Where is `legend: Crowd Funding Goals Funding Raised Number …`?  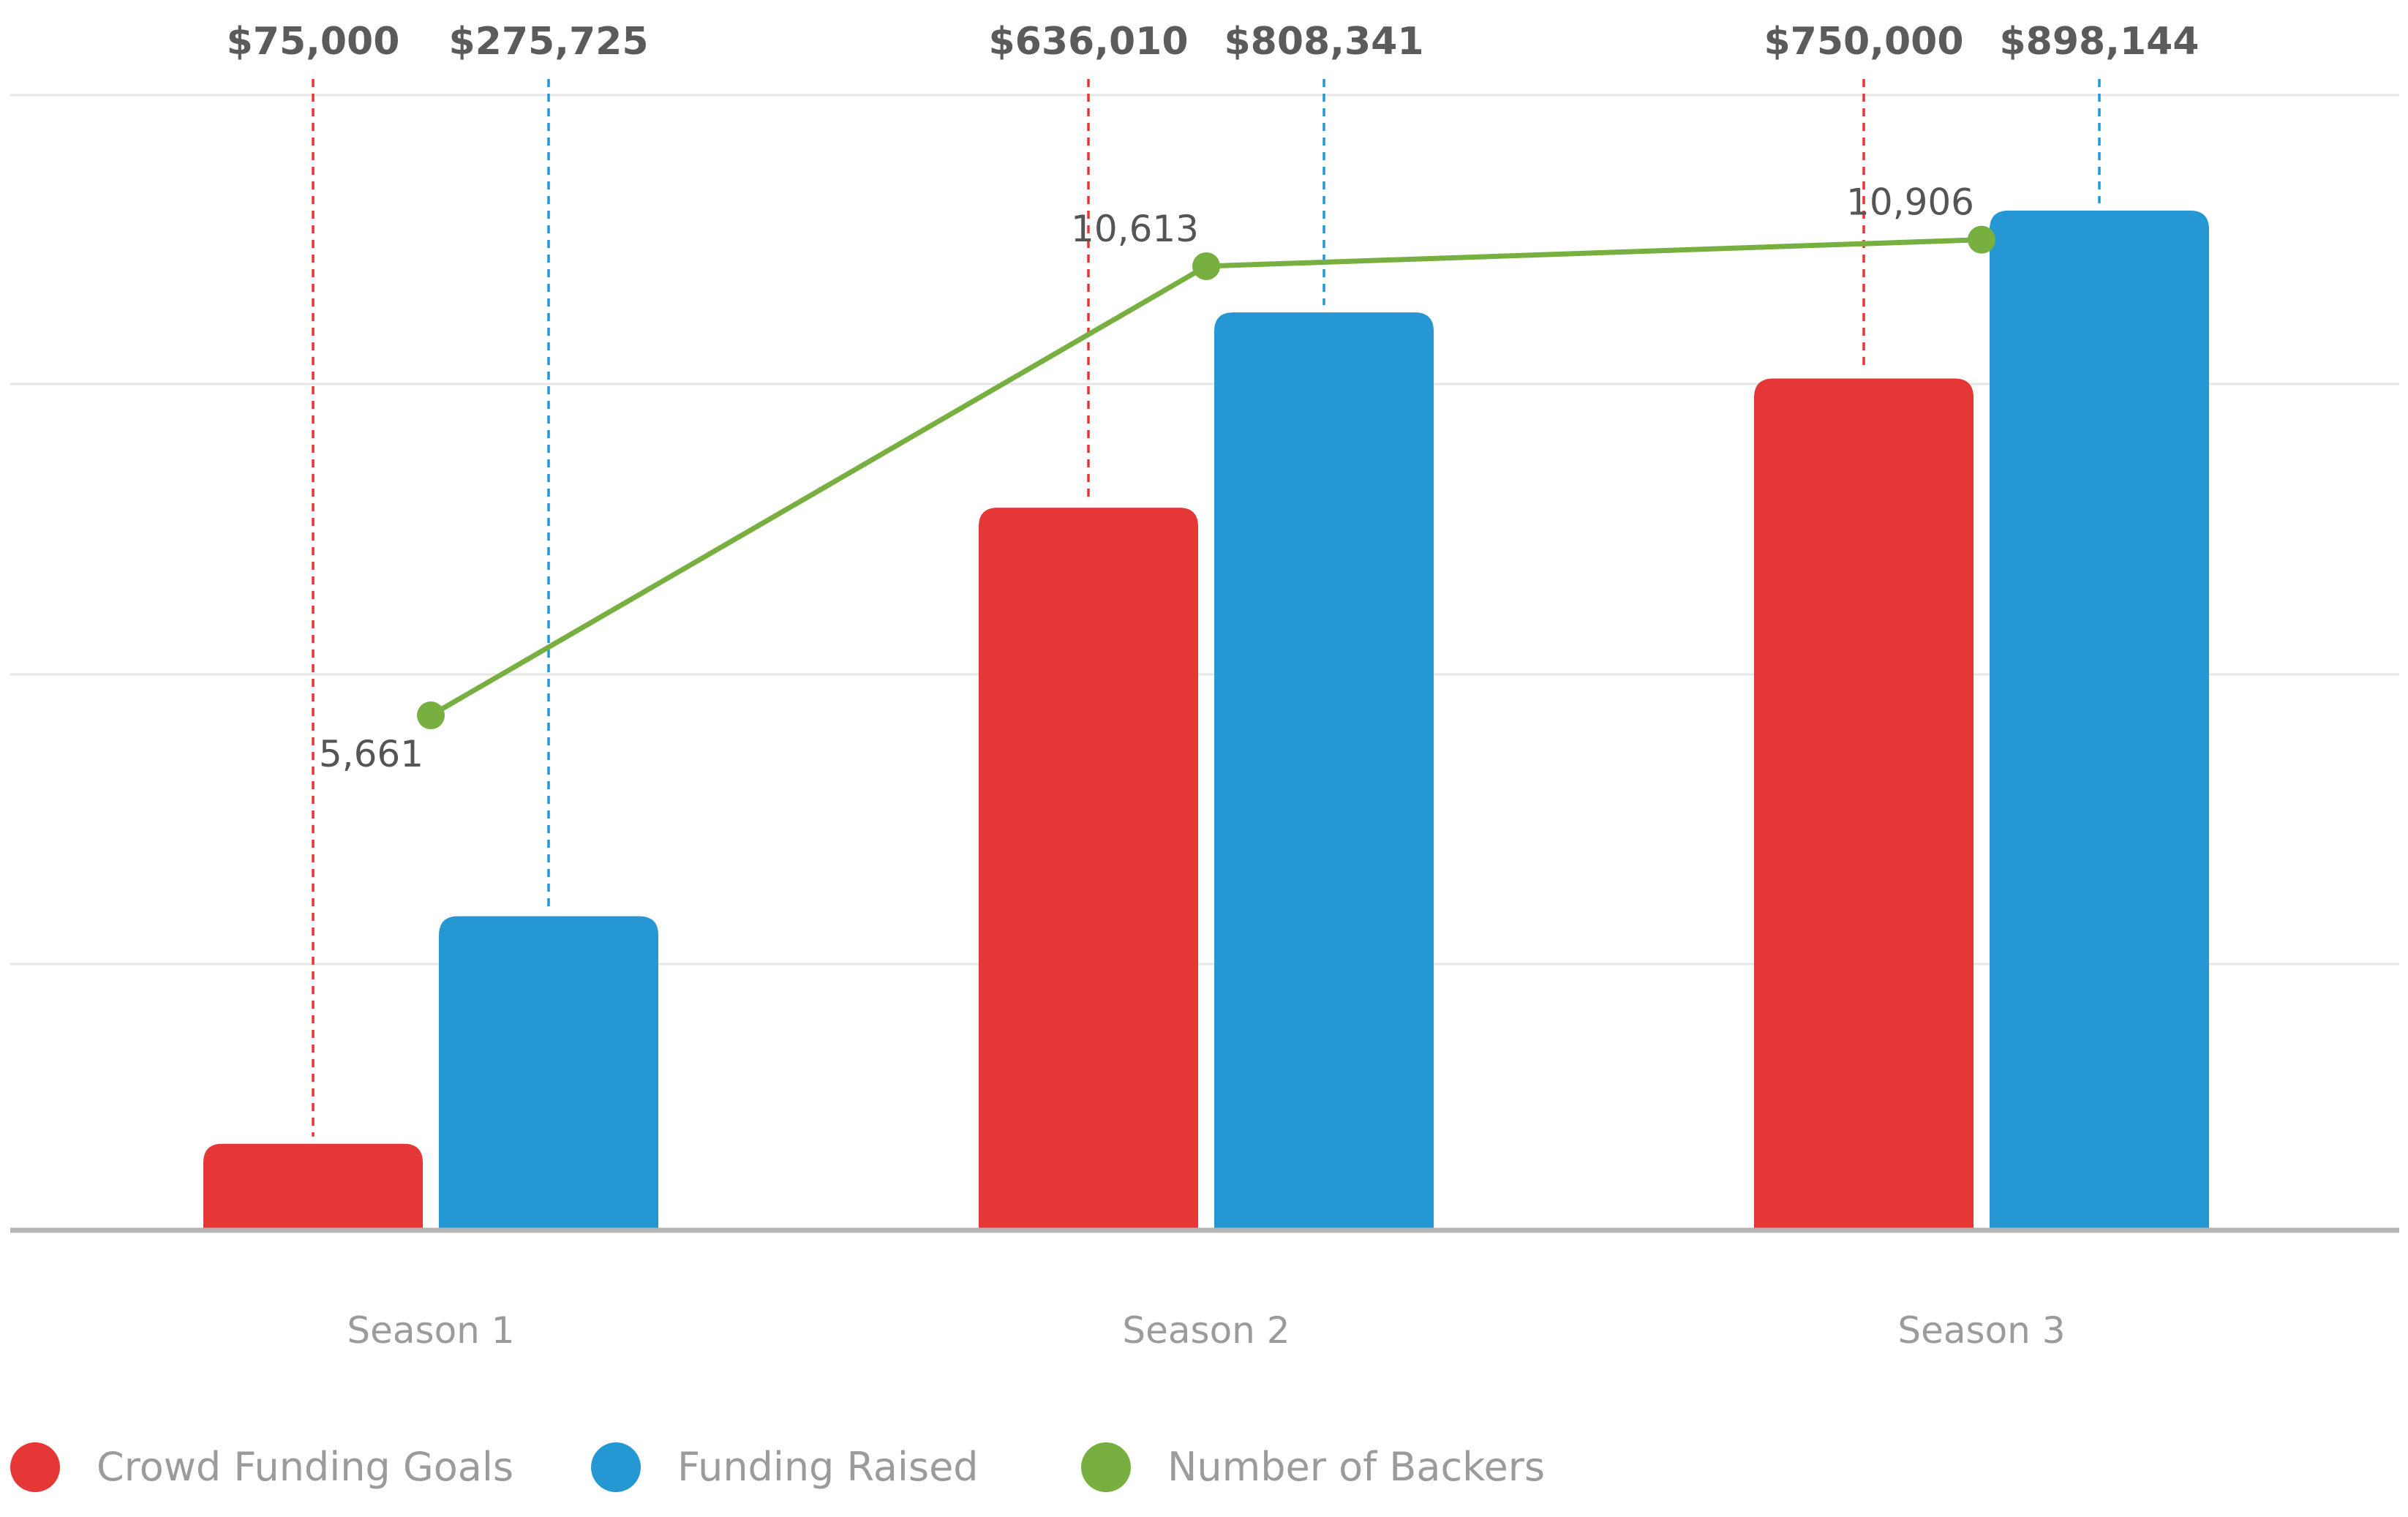
legend: Crowd Funding Goals Funding Raised Number … is located at coordinates (778, 1467).